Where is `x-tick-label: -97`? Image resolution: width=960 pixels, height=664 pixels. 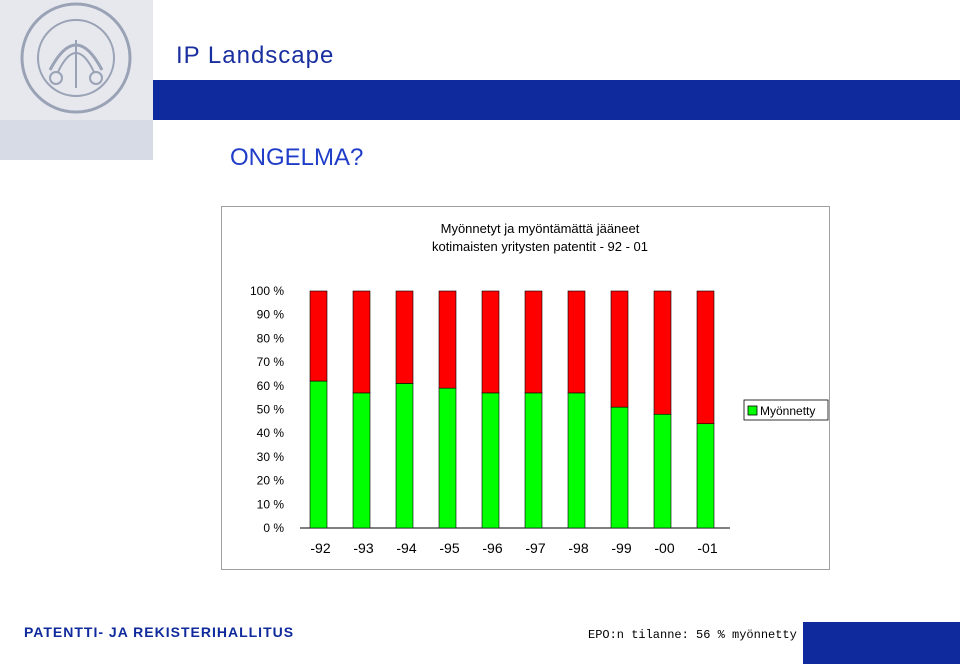 x-tick-label: -97 is located at coordinates (535, 548).